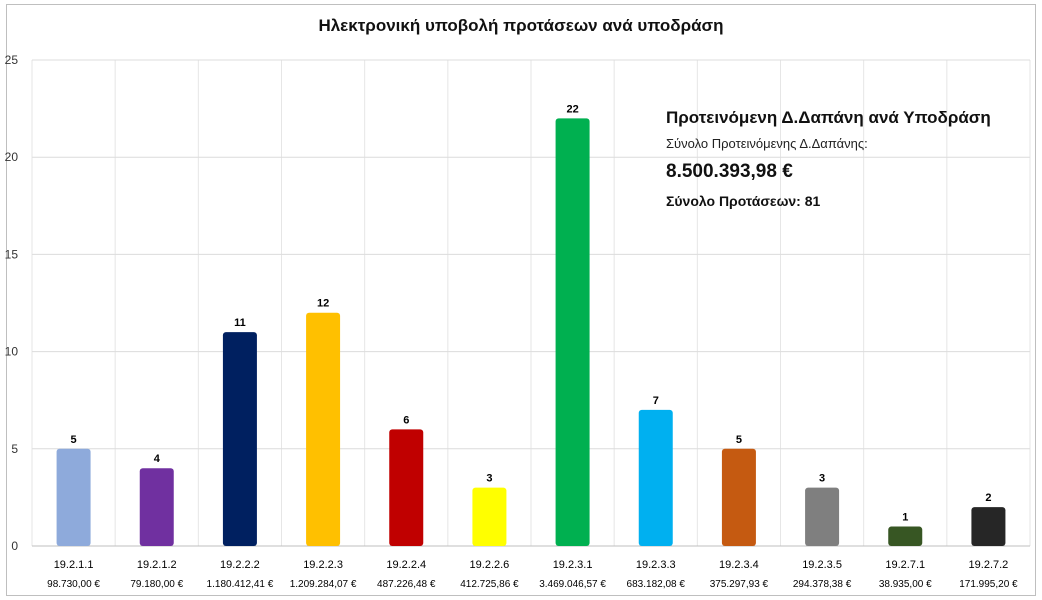  Describe the element at coordinates (822, 584) in the screenshot. I see `amount-label: 294.378,38 €` at that location.